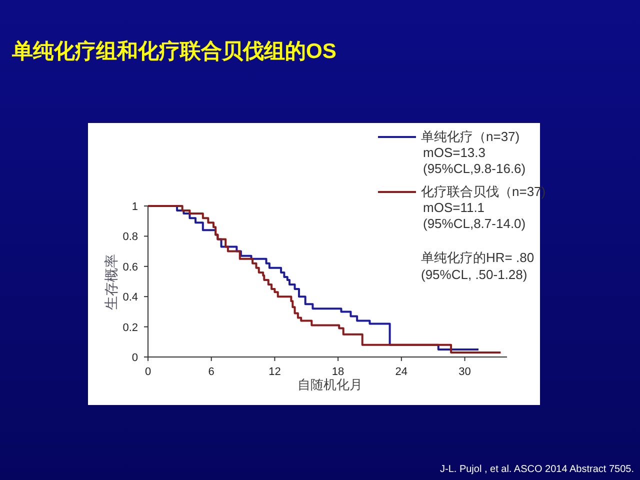 This screenshot has width=640, height=480. What do you see at coordinates (130, 267) in the screenshot?
I see `y-tick-label: 0.6` at bounding box center [130, 267].